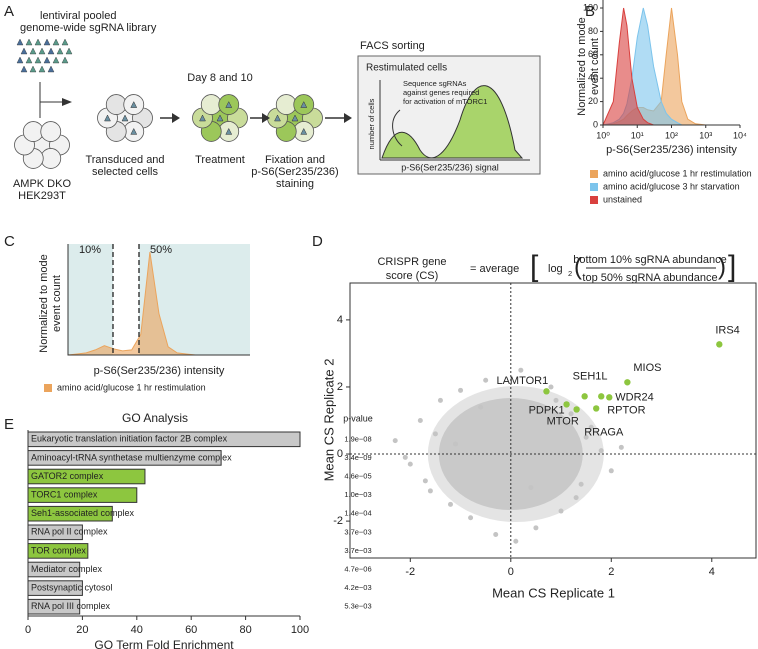 The image size is (758, 649). Describe the element at coordinates (410, 572) in the screenshot. I see `x-tick-label: -2` at that location.